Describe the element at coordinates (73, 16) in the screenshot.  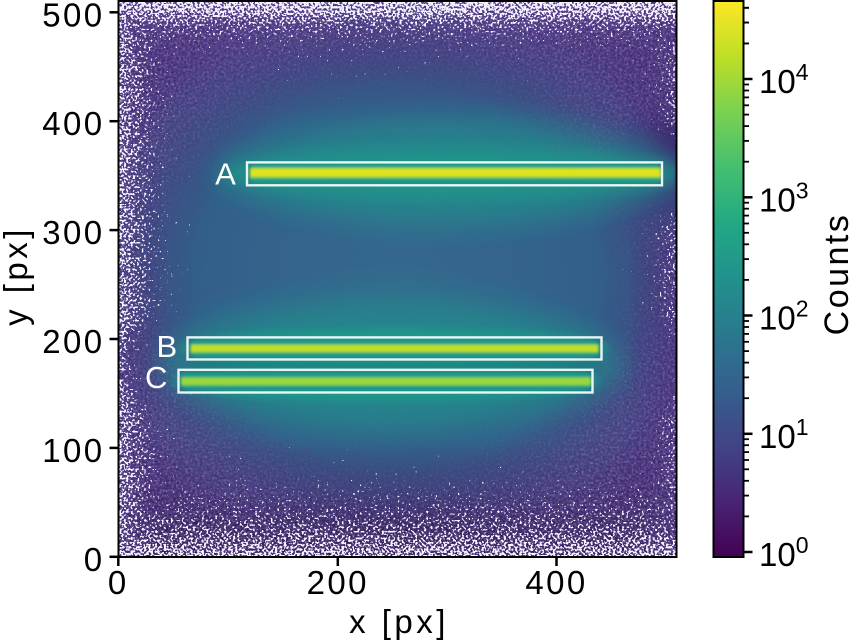
I see `svg-text: 500` at that location.